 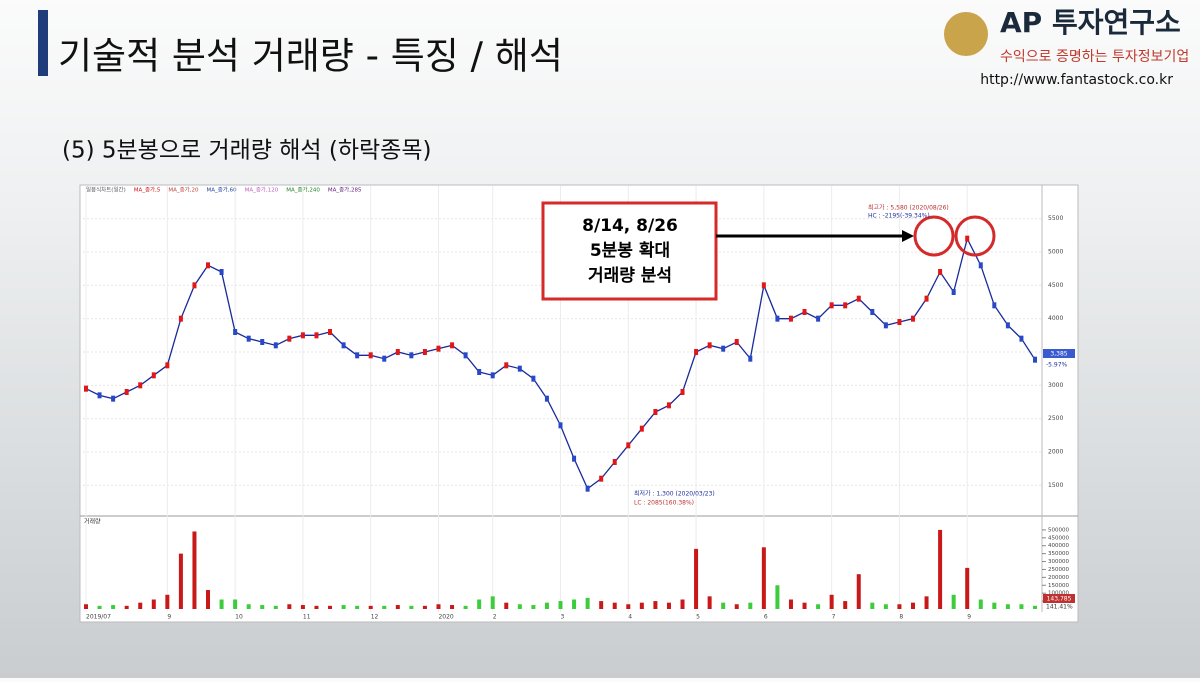 I want to click on x-tick-label: 7, so click(x=834, y=617).